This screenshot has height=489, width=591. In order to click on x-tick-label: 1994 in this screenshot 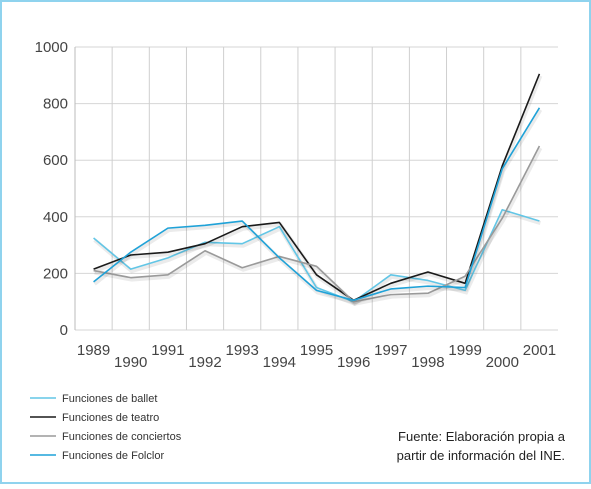, I will do `click(279, 362)`.